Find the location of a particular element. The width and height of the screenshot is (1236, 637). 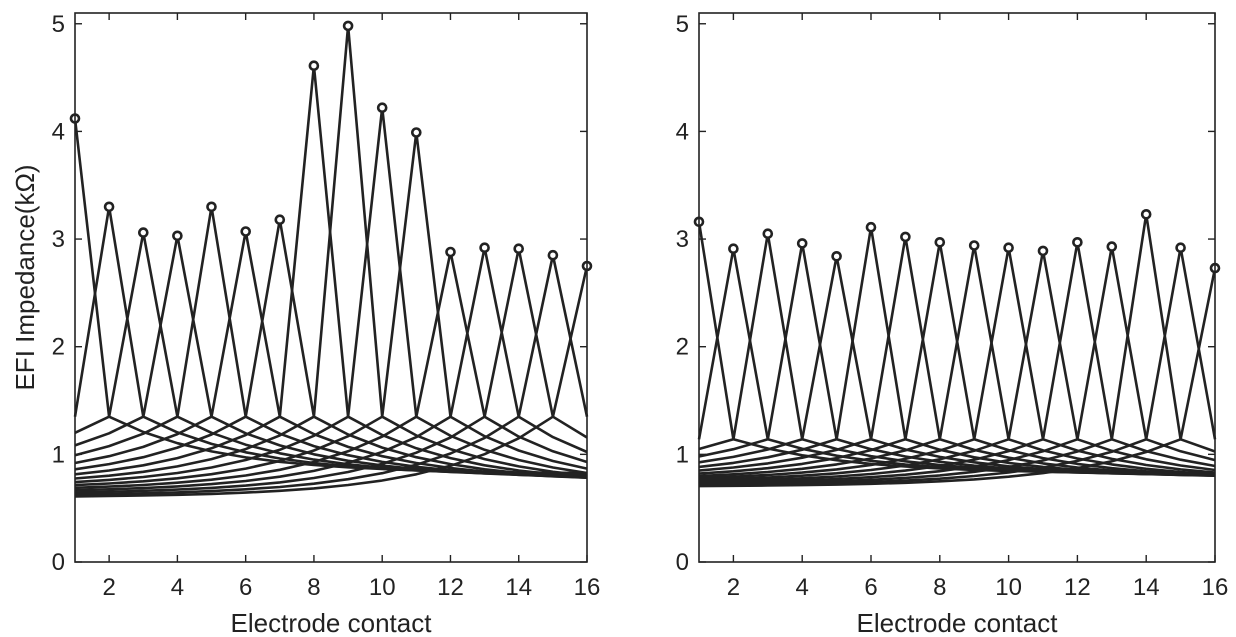

left-x-tick-label: 6 is located at coordinates (245, 587).